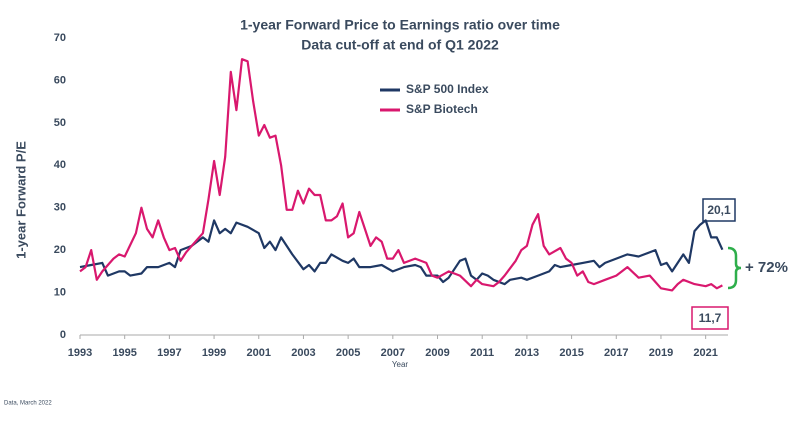 The height and width of the screenshot is (425, 806). I want to click on annotation: 20,1, so click(719, 210).